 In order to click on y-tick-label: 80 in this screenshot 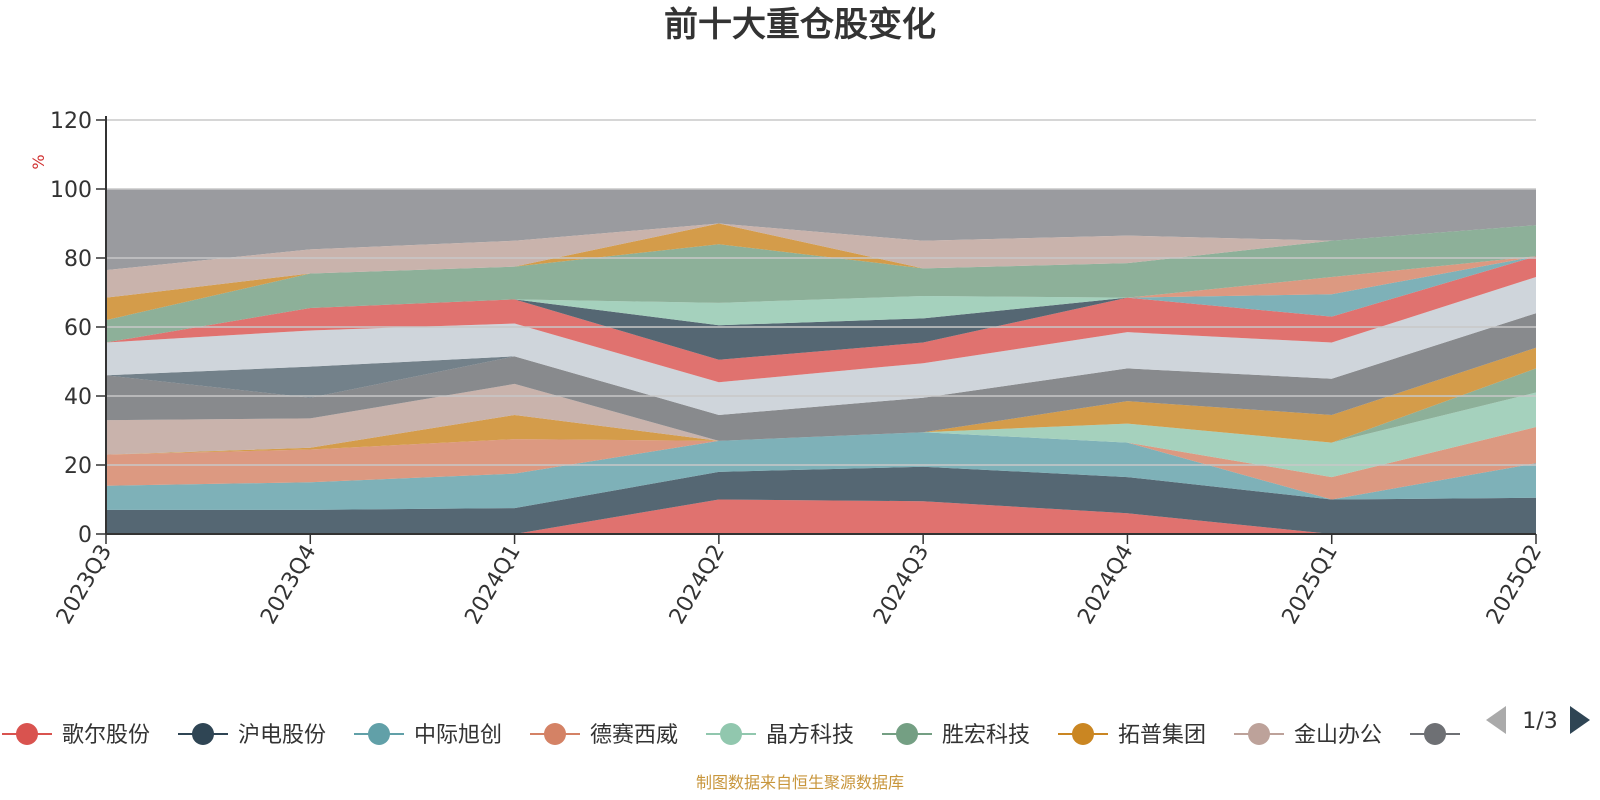, I will do `click(78, 259)`.